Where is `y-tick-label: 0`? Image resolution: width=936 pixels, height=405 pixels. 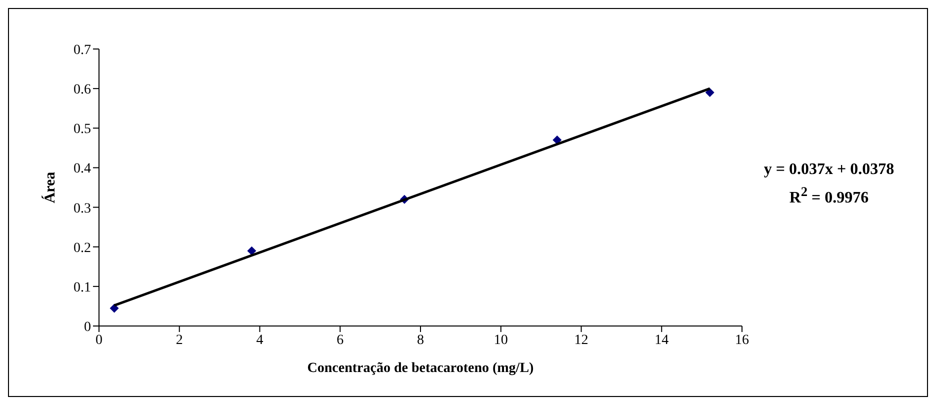
y-tick-label: 0 is located at coordinates (87, 327).